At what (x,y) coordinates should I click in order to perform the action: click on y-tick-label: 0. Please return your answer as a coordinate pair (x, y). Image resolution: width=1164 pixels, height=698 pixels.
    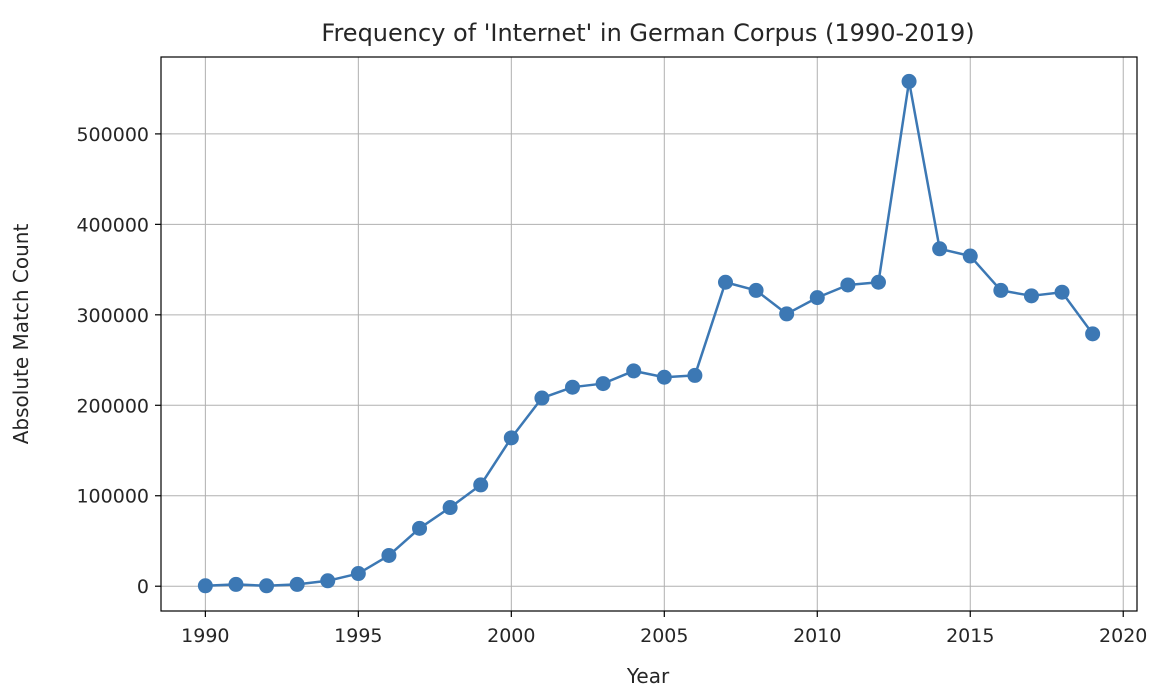
    Looking at the image, I should click on (143, 587).